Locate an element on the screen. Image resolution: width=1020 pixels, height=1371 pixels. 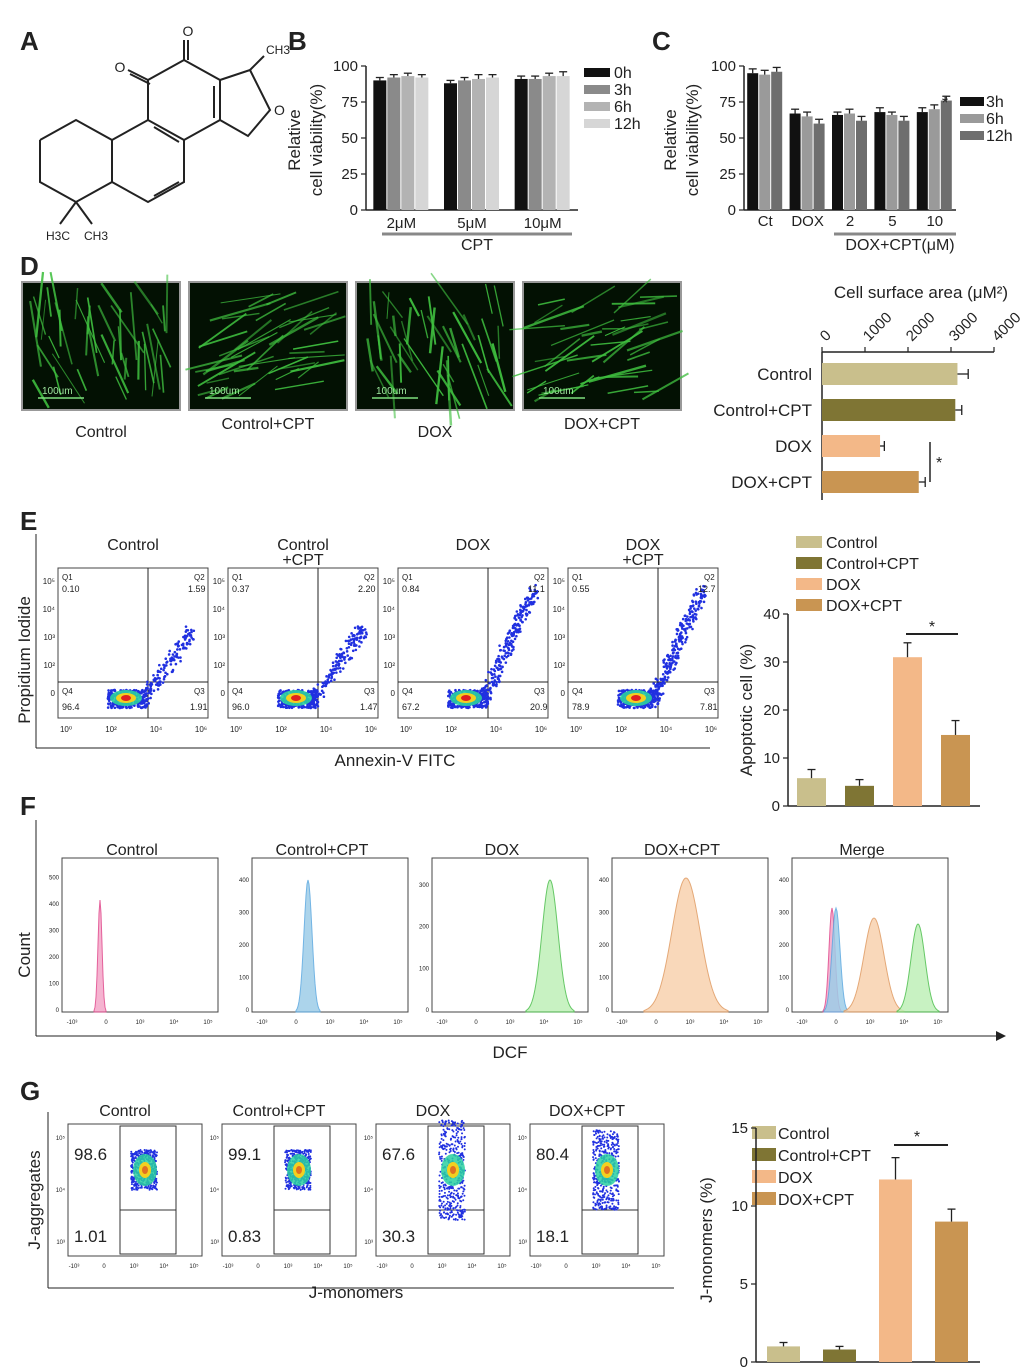
y-tick-label: 5 is located at coordinates (744, 1284).